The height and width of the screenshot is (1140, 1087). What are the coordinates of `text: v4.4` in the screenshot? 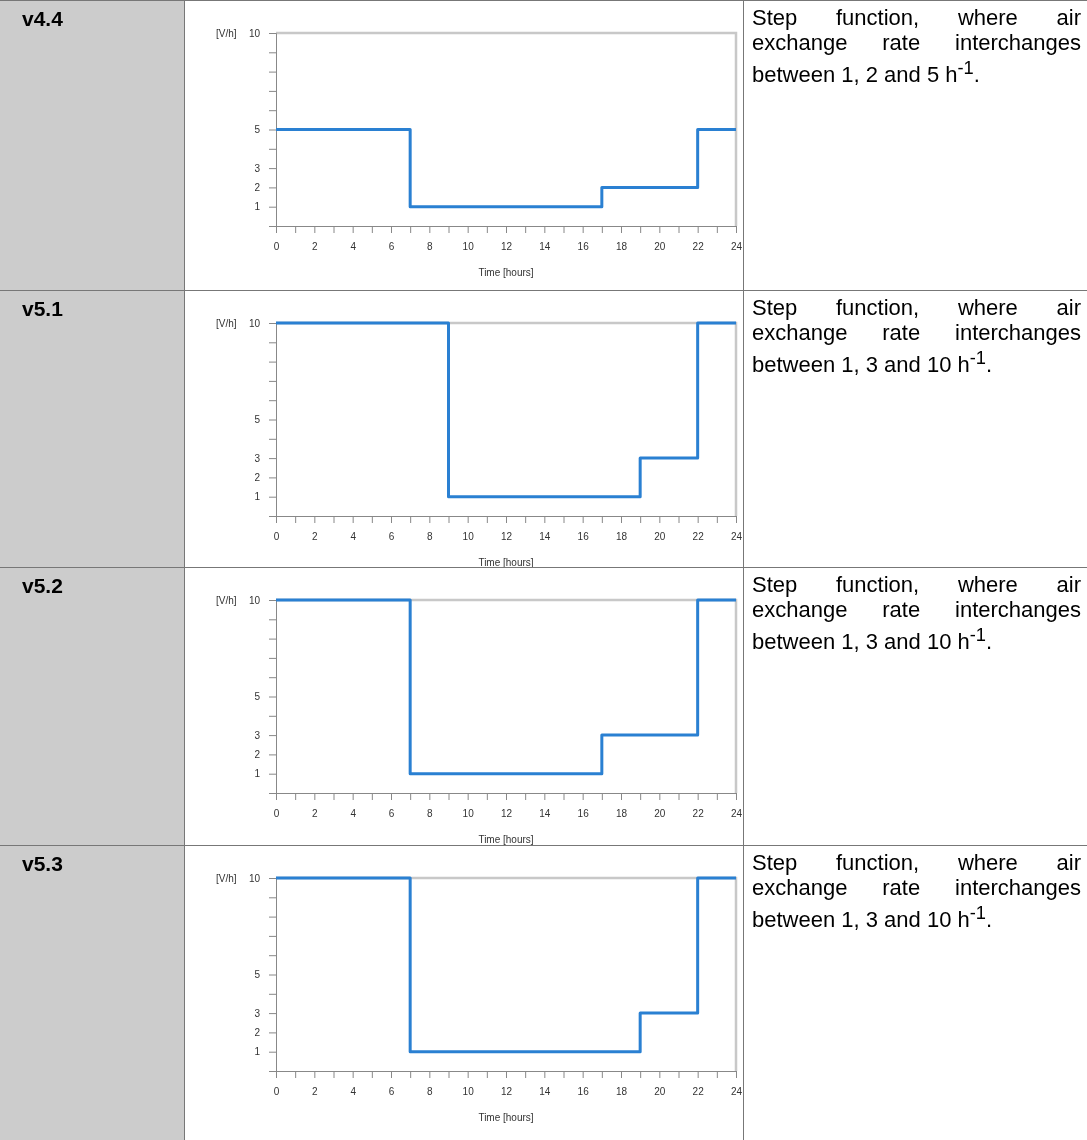 It's located at (92, 145).